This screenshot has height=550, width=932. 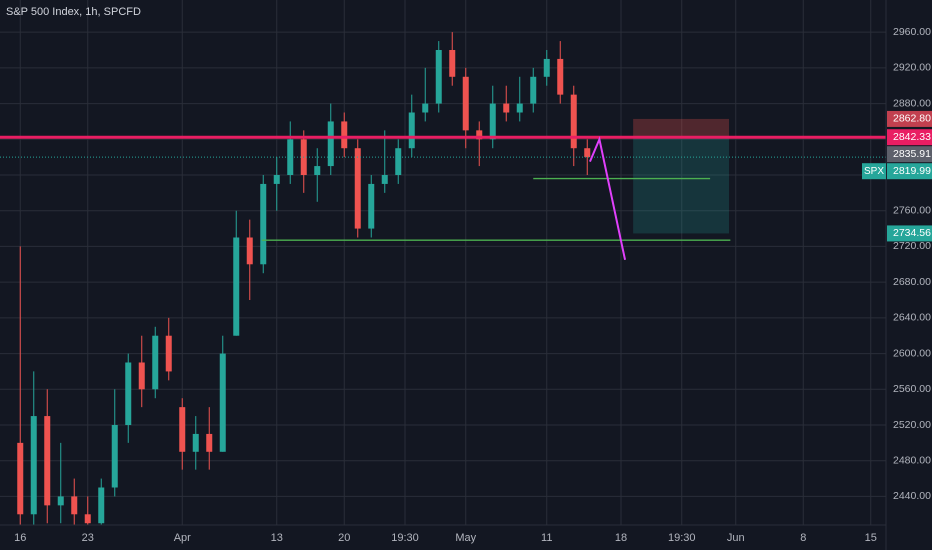 What do you see at coordinates (912, 210) in the screenshot?
I see `y-tick-label: 2760.00` at bounding box center [912, 210].